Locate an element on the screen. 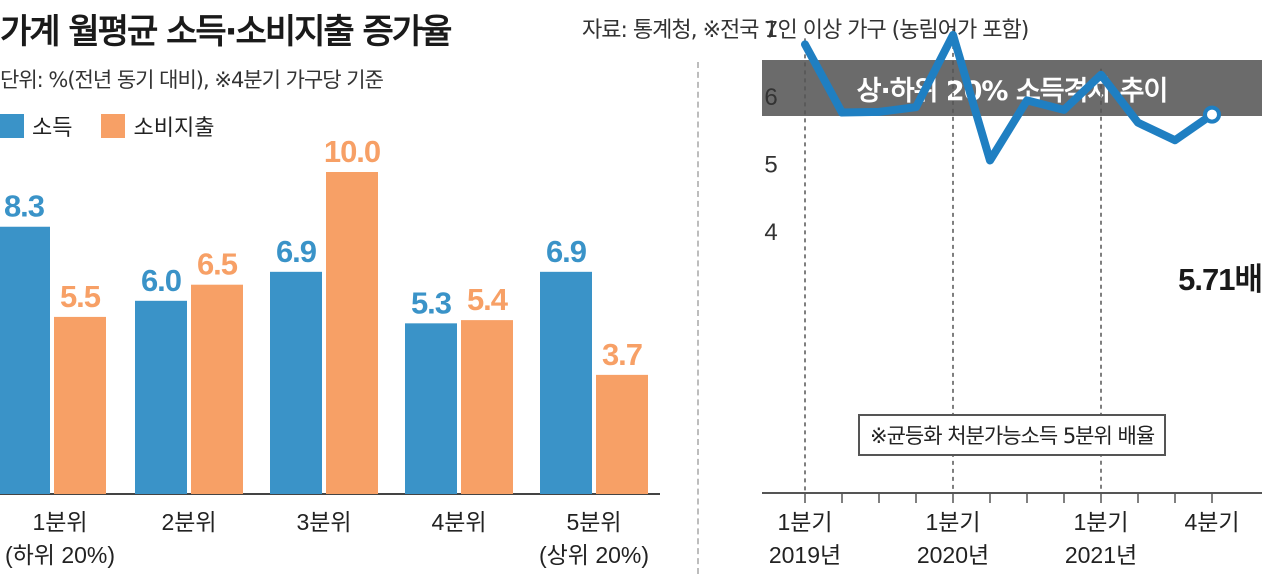 This screenshot has width=1262, height=574. data-label-spending-5: 3.7 is located at coordinates (622, 354).